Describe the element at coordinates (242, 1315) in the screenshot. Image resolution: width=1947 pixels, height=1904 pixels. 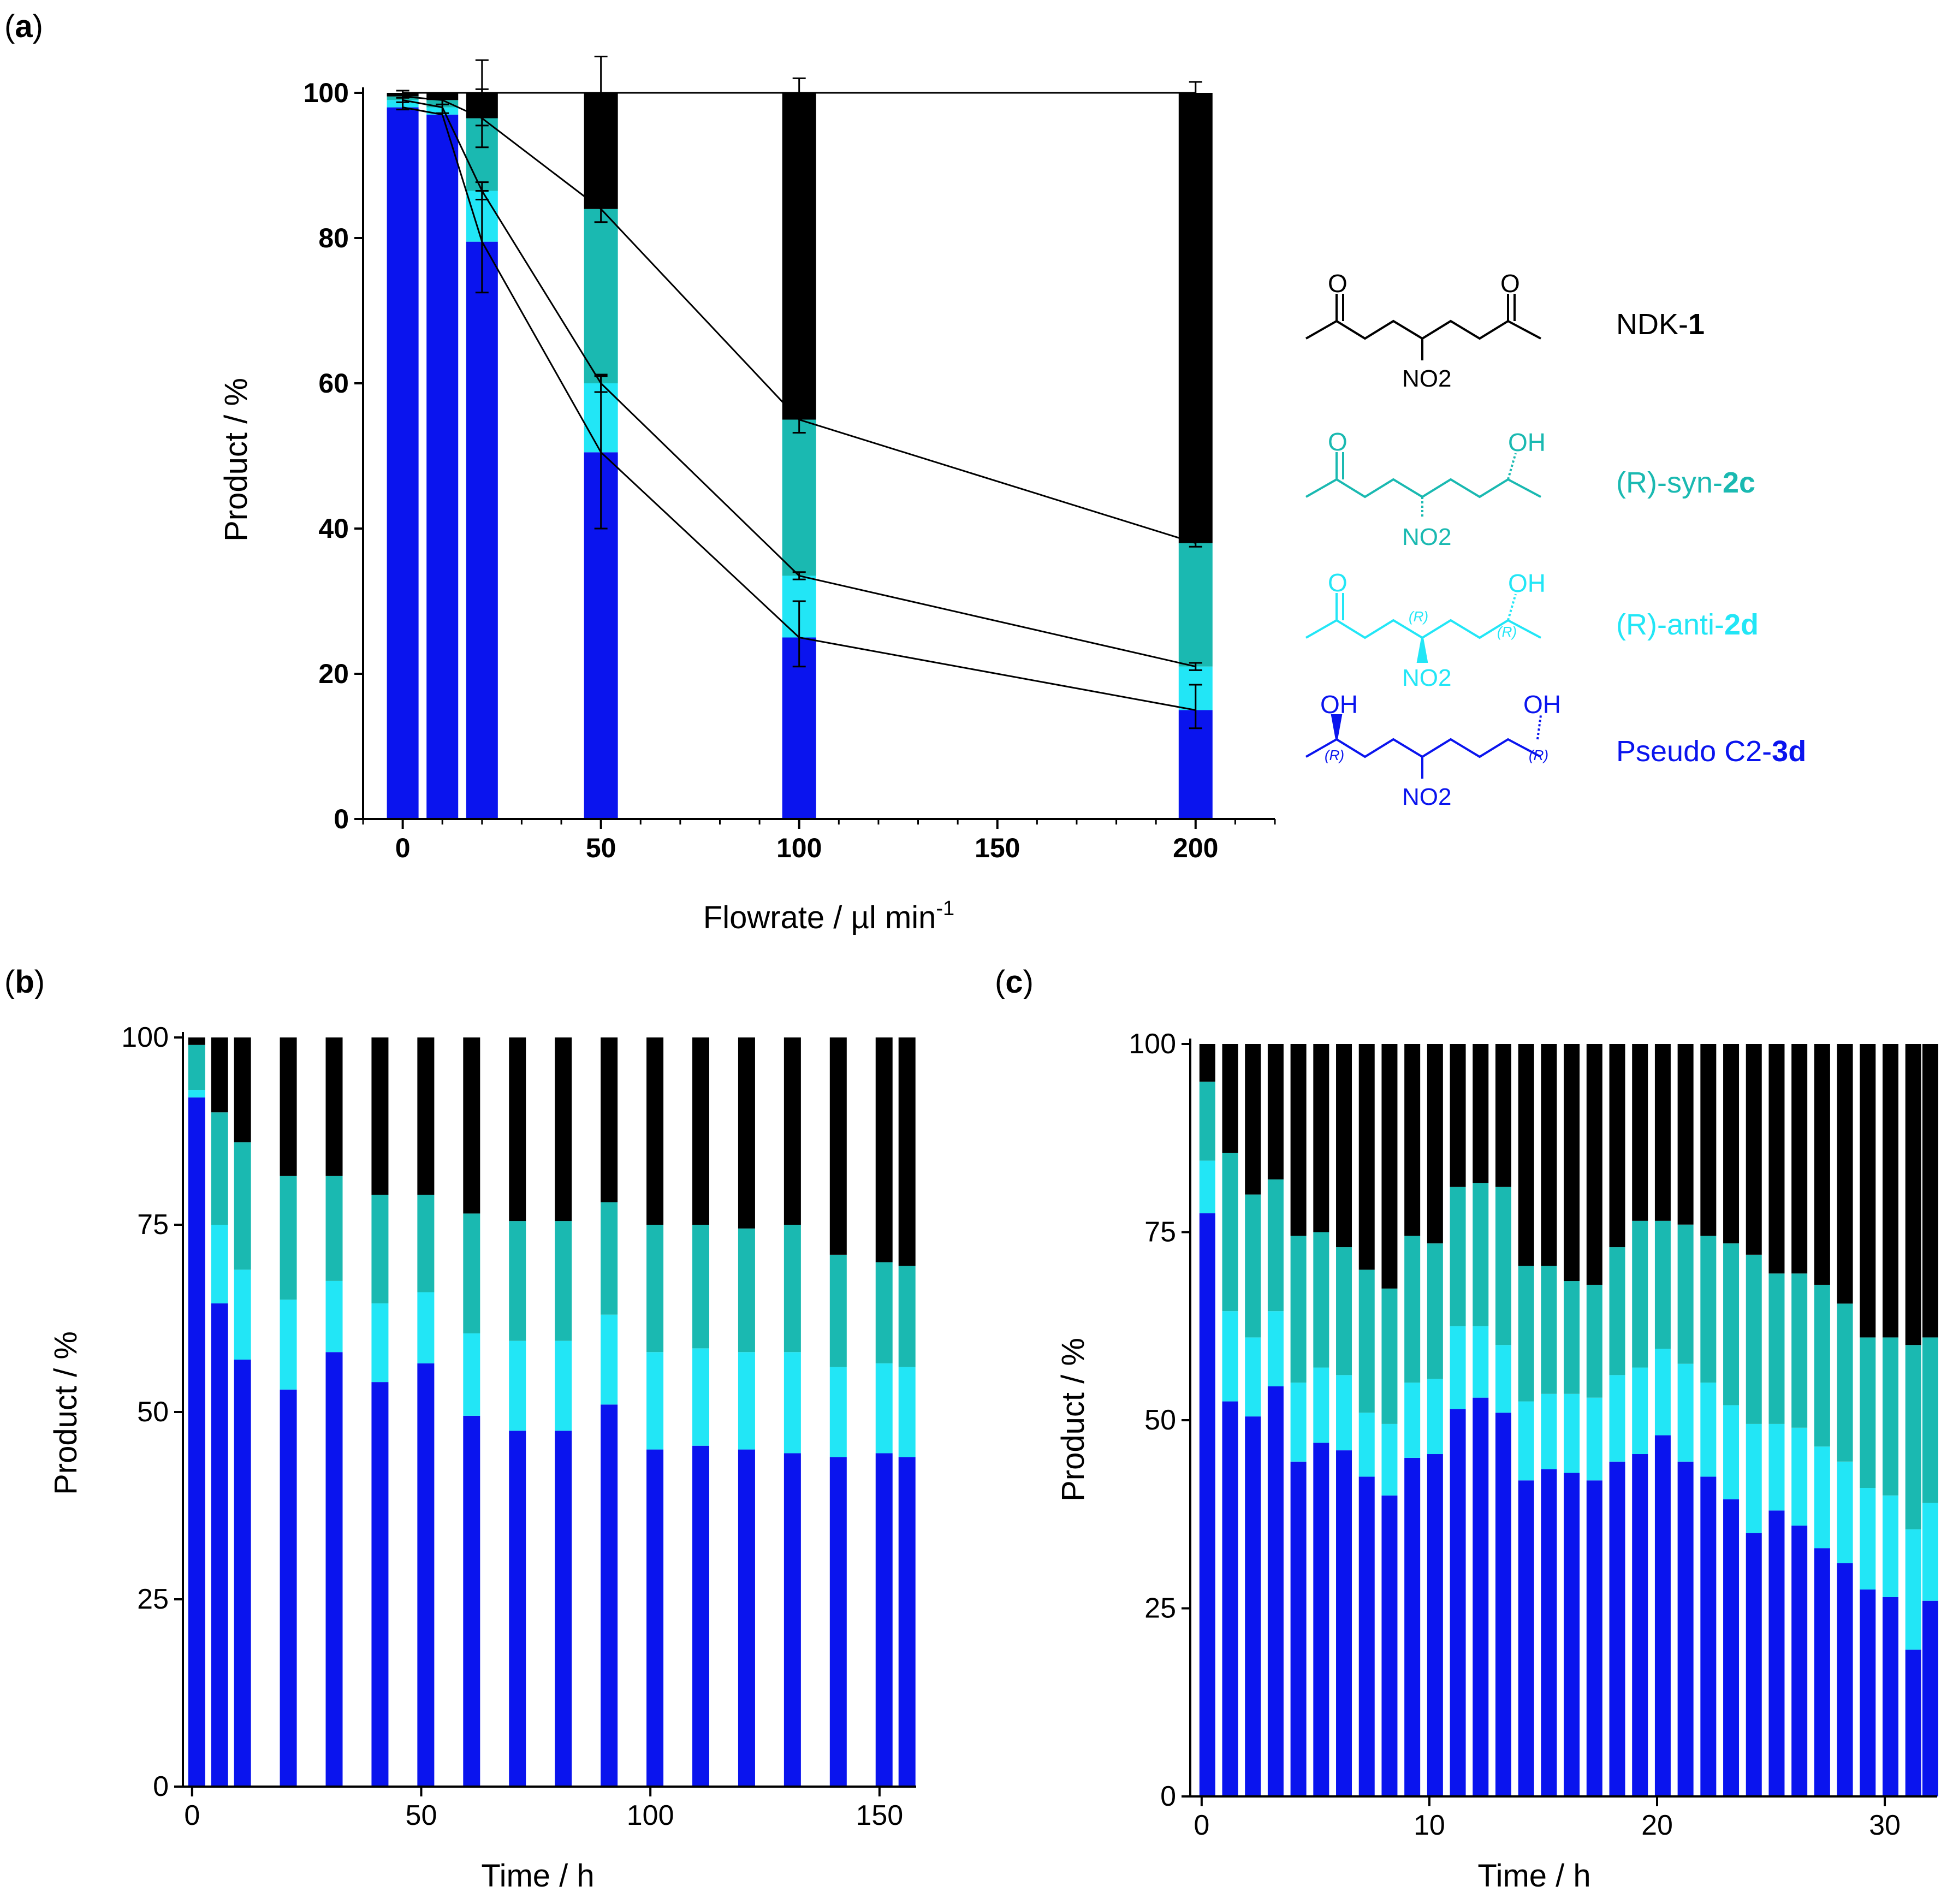
I see `bar-b--r-anti-2d-2` at that location.